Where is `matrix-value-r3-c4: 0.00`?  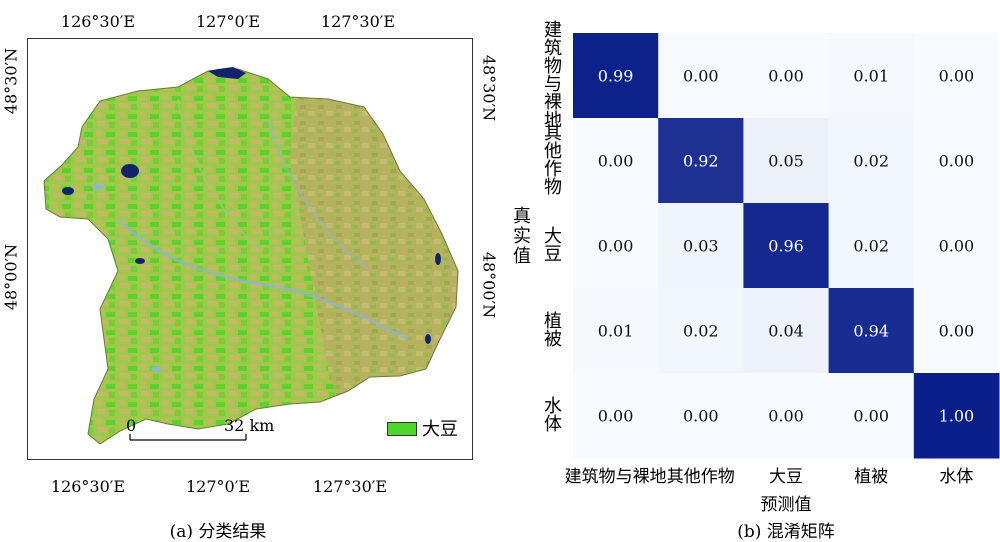 matrix-value-r3-c4: 0.00 is located at coordinates (957, 331).